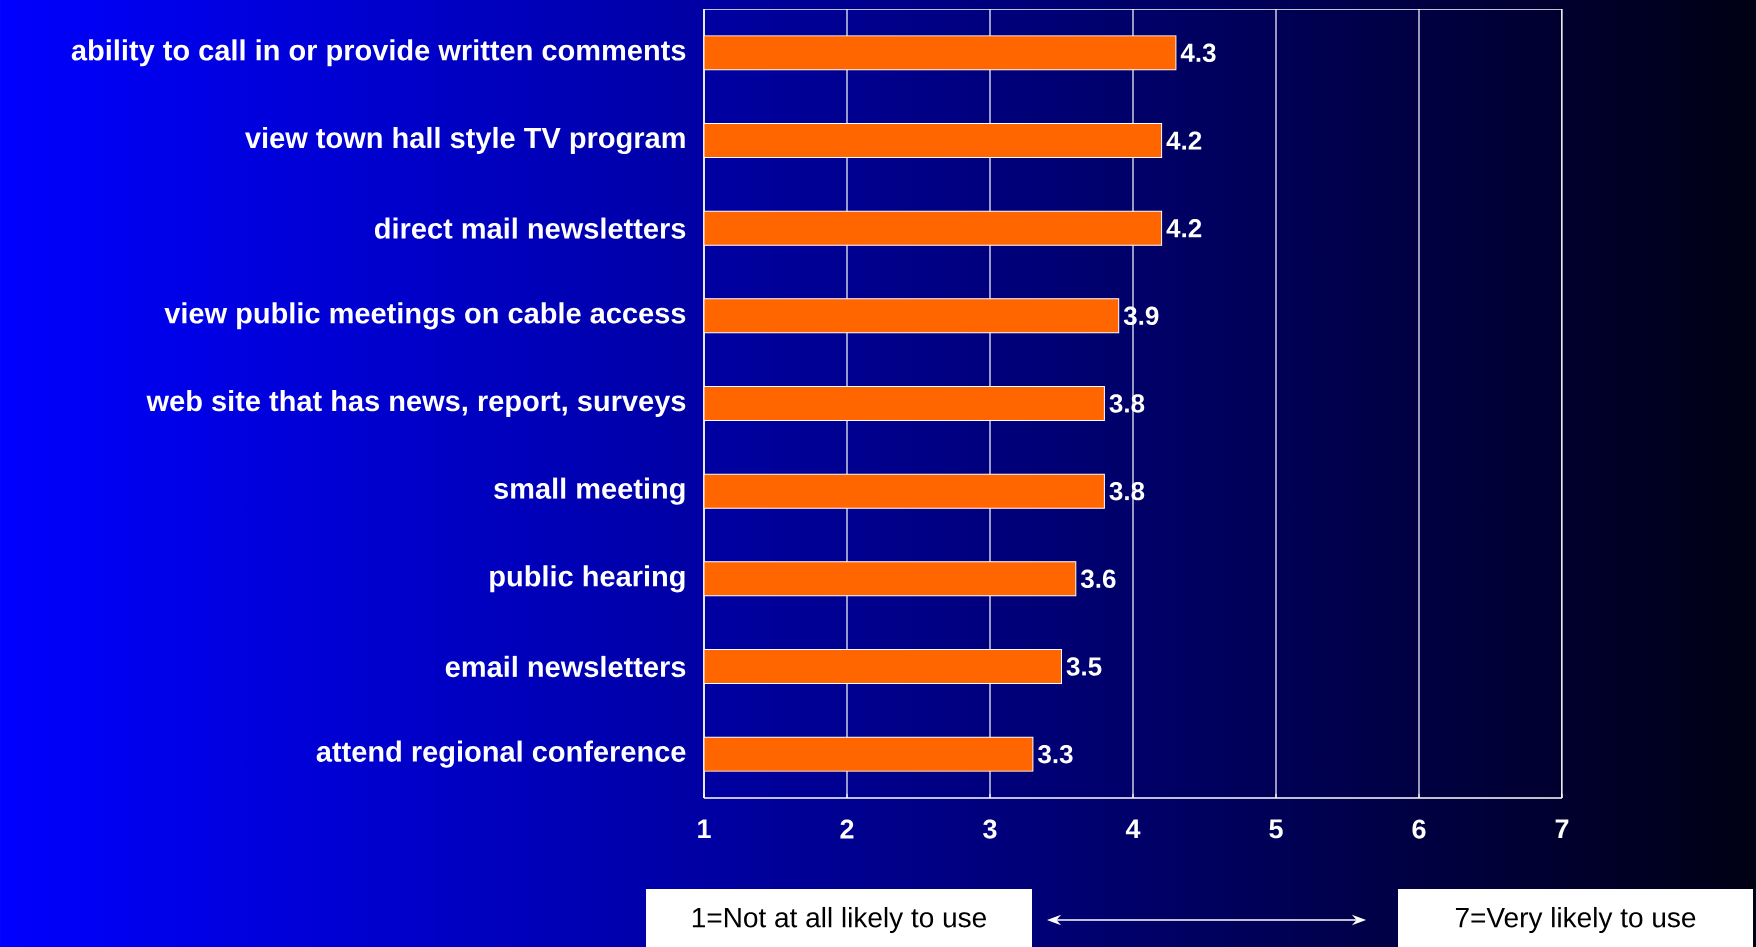  What do you see at coordinates (416, 403) in the screenshot?
I see `y-tick-label: web site that has news, report, surveys` at bounding box center [416, 403].